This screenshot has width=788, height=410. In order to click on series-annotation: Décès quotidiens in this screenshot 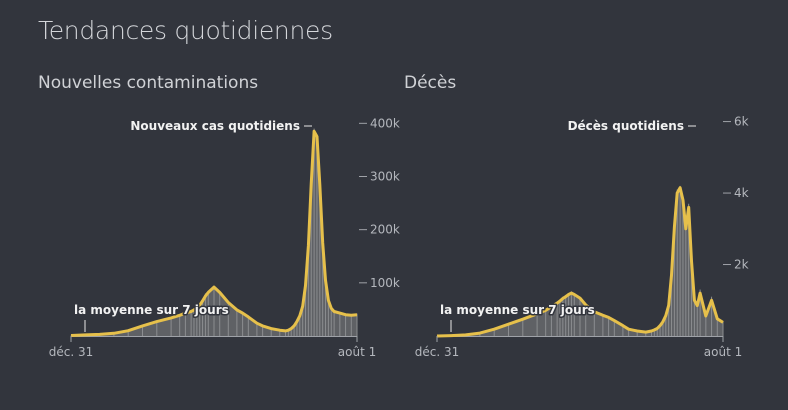, I will do `click(626, 126)`.